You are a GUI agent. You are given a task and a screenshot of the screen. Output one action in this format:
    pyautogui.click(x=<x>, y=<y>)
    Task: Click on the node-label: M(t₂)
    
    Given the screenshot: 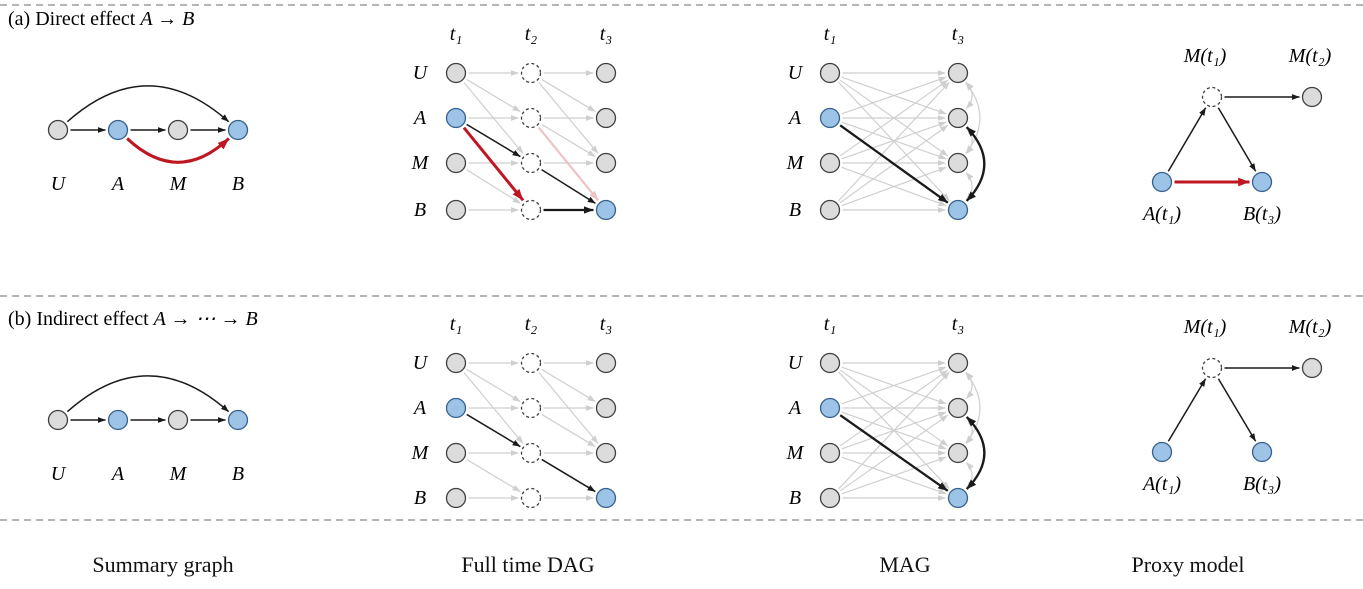 What is the action you would take?
    pyautogui.click(x=1310, y=56)
    